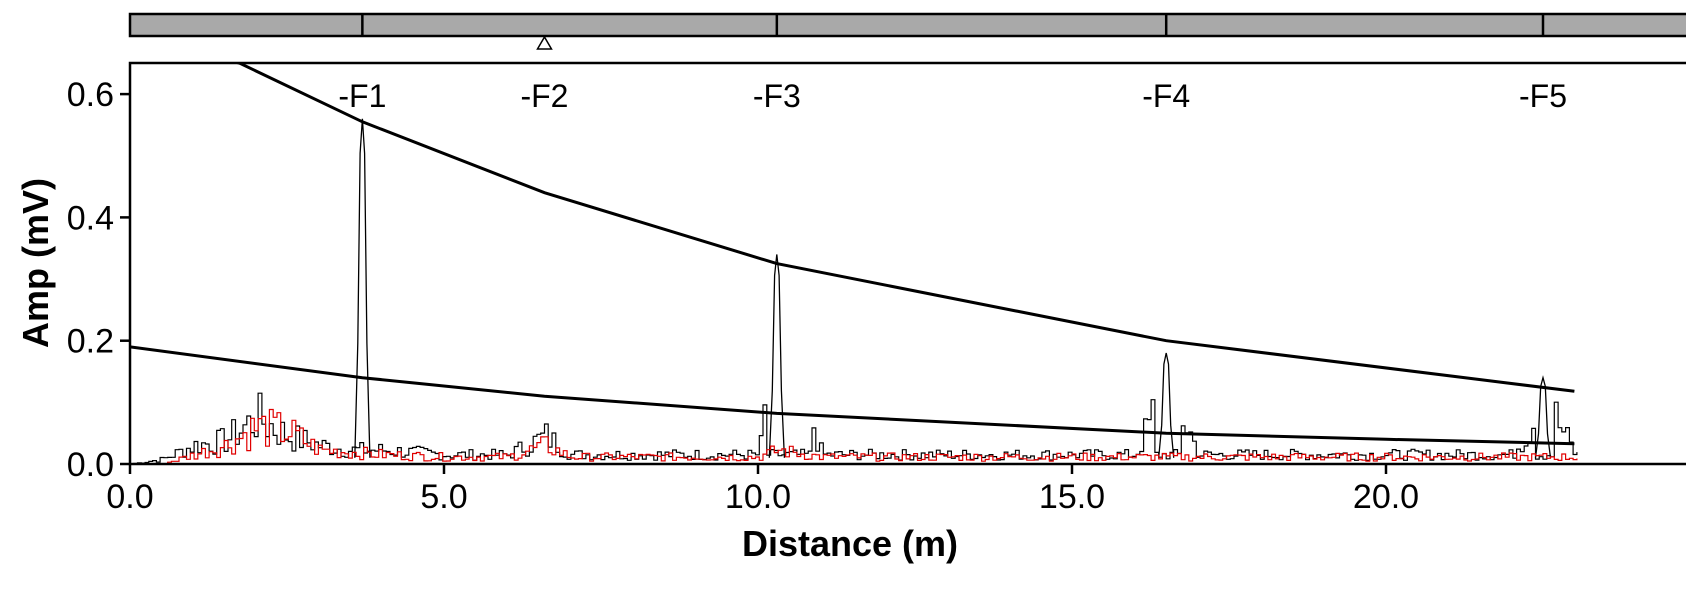 The width and height of the screenshot is (1686, 608). Describe the element at coordinates (544, 96) in the screenshot. I see `fault-label-2: -F2` at that location.